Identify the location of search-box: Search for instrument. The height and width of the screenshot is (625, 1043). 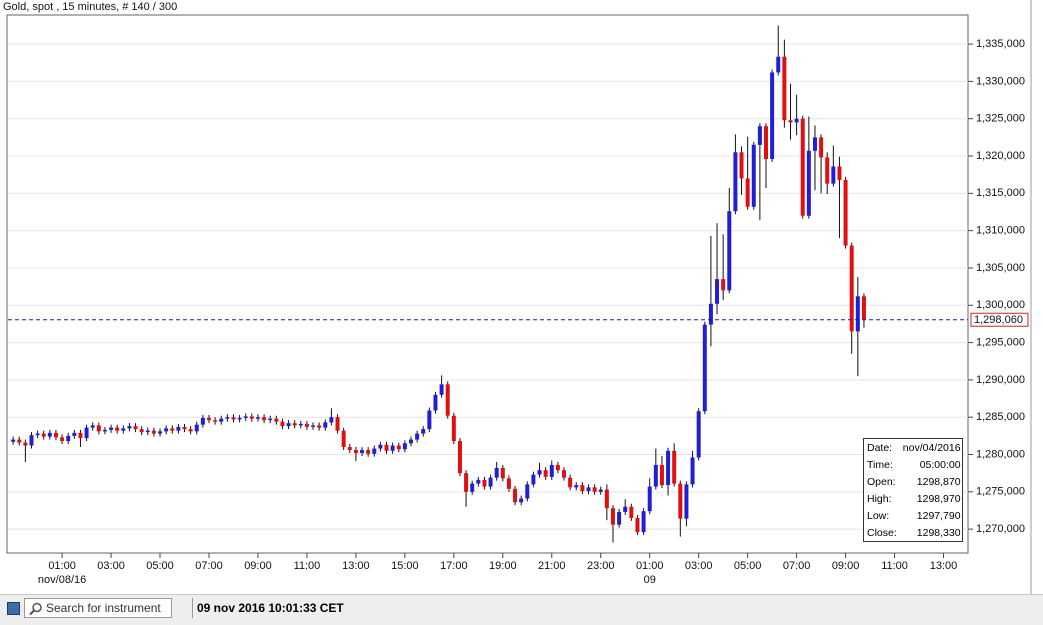
(98, 608).